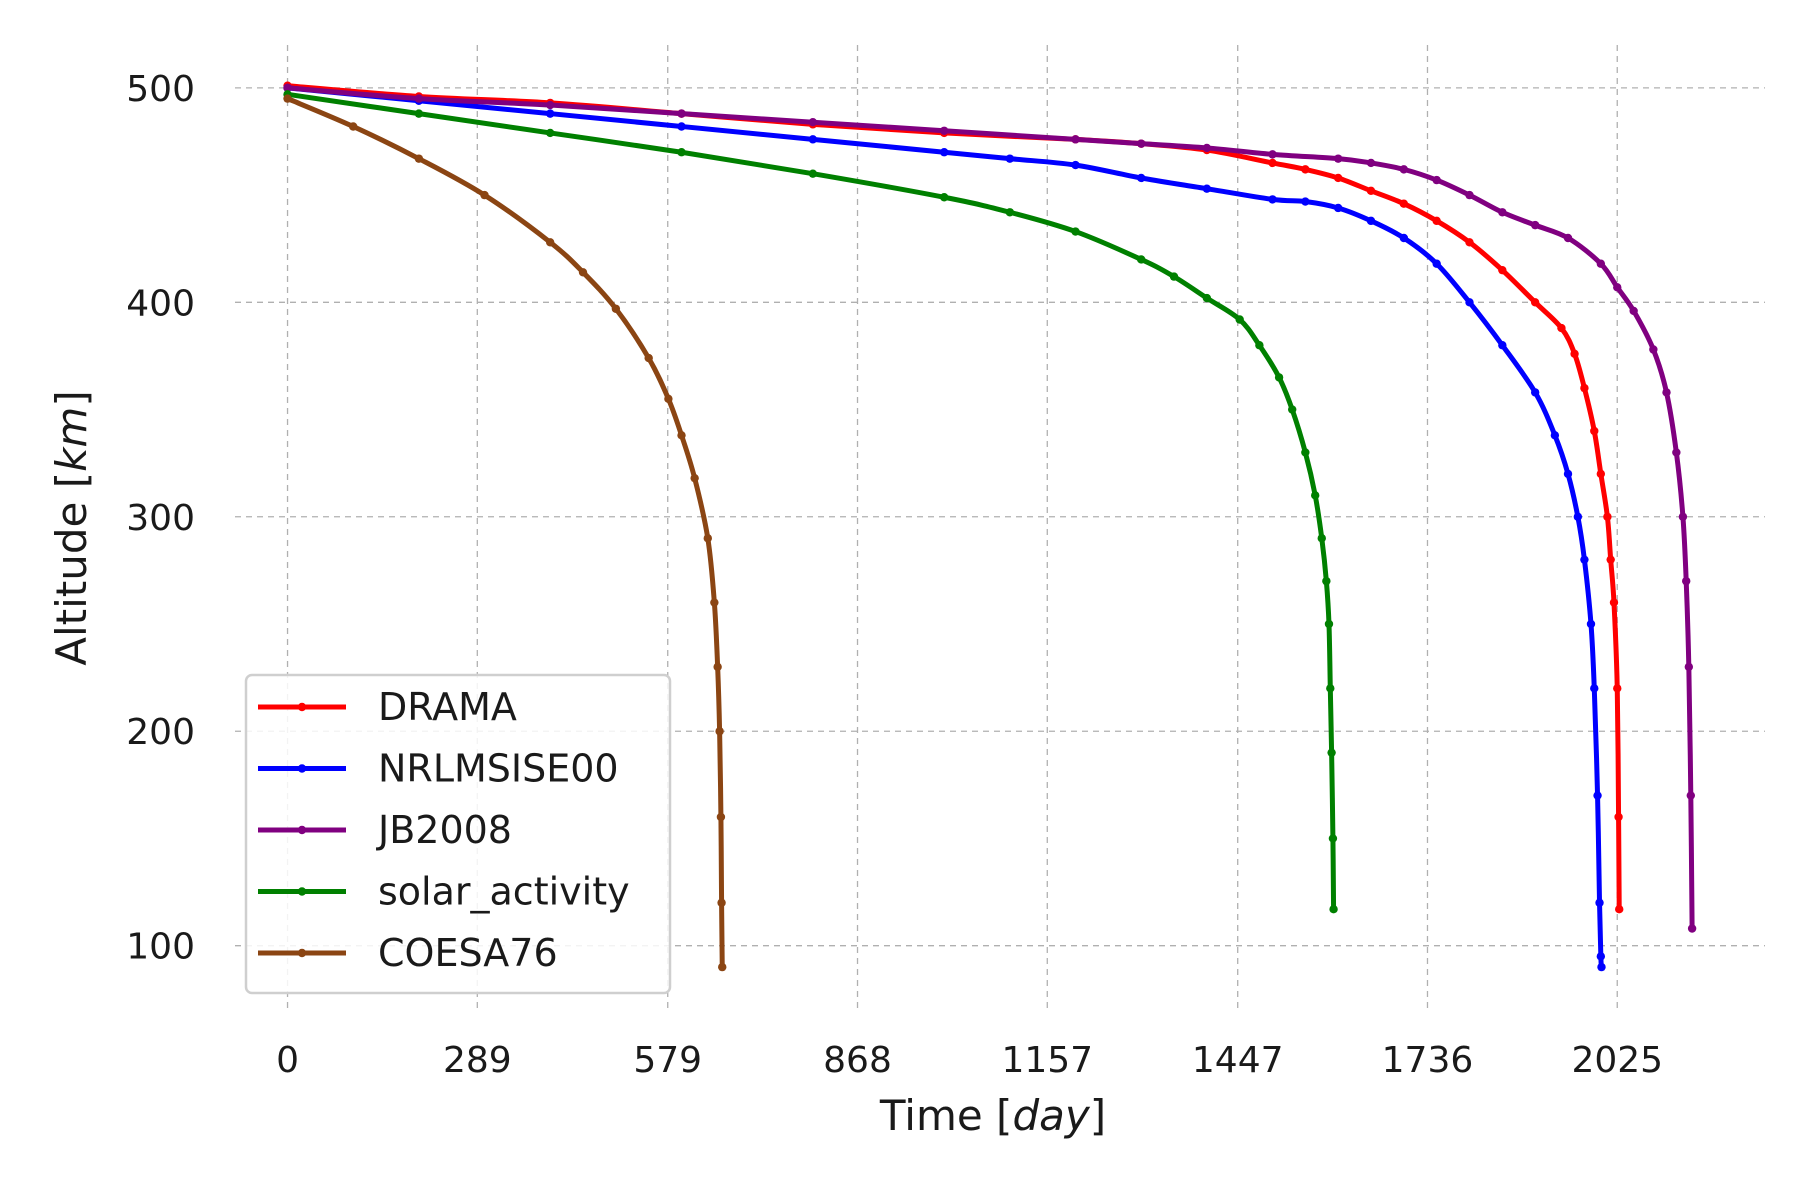  Describe the element at coordinates (160, 89) in the screenshot. I see `y-tick-label: 500` at that location.